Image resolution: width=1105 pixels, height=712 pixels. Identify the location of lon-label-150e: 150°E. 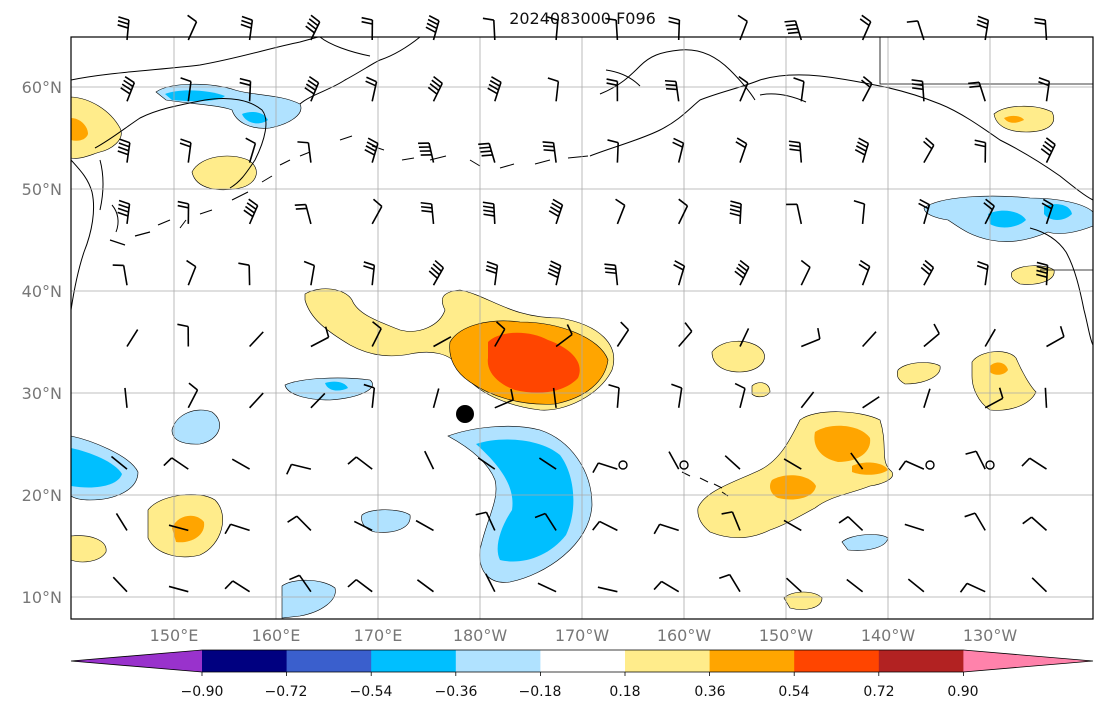
(174, 635).